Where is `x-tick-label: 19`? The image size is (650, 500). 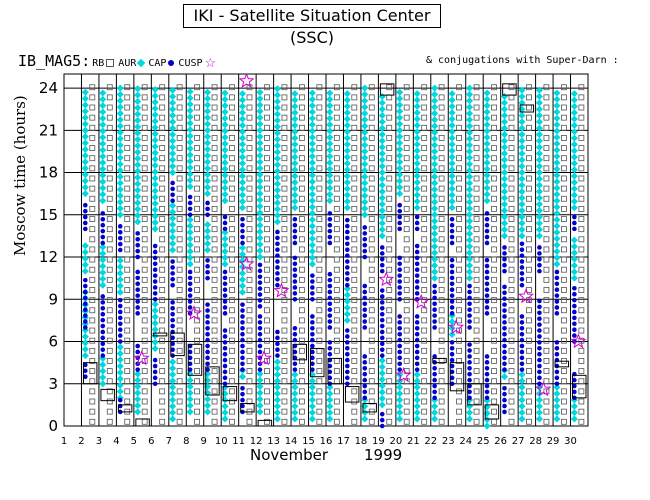
x-tick-label: 19 is located at coordinates (378, 441).